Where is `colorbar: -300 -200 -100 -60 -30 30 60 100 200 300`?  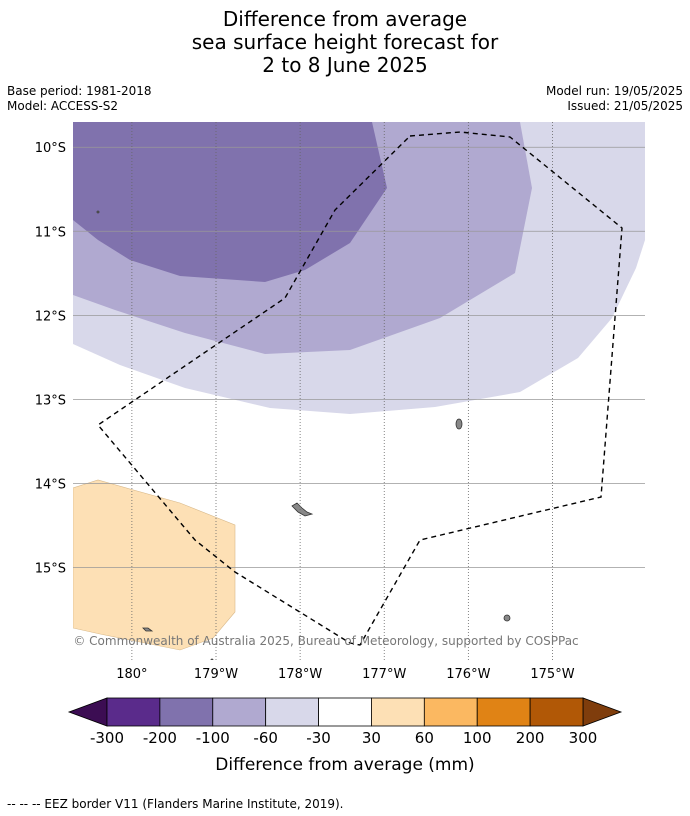
colorbar: -300 -200 -100 -60 -30 30 60 100 200 300 is located at coordinates (345, 722).